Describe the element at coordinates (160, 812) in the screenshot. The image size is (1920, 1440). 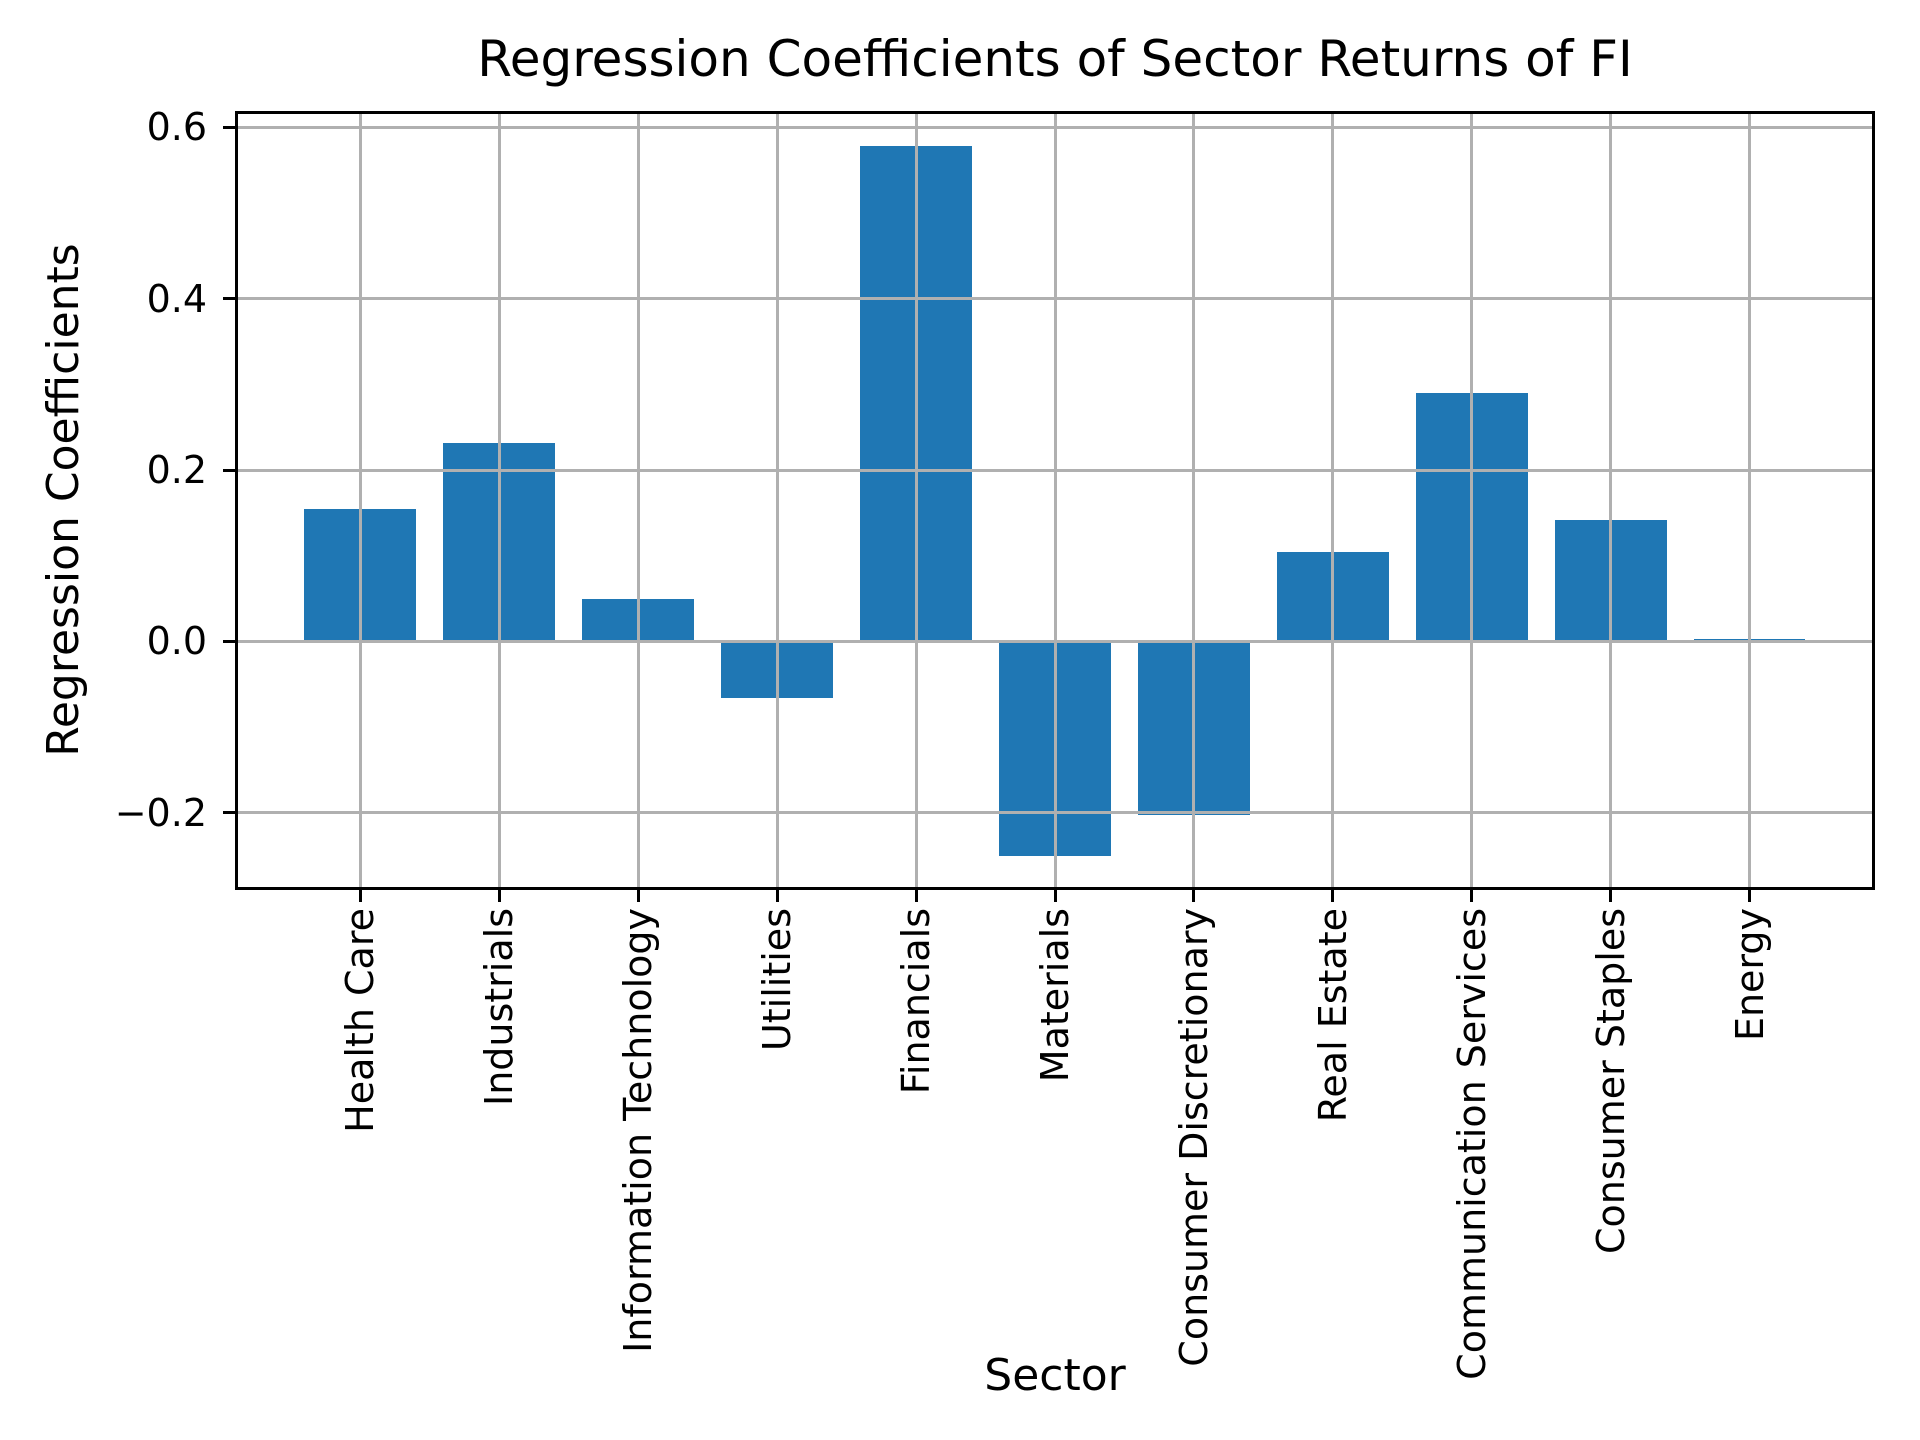
I see `y-tick-label: −0.2` at that location.